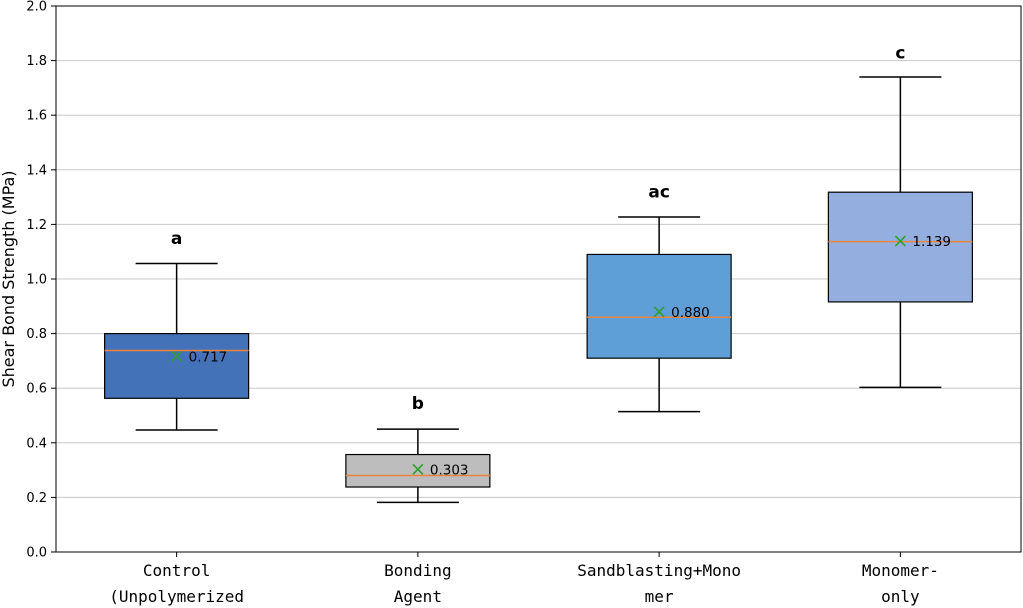 The height and width of the screenshot is (608, 1023). Describe the element at coordinates (417, 583) in the screenshot. I see `x-category-label: Bonding Agent` at that location.